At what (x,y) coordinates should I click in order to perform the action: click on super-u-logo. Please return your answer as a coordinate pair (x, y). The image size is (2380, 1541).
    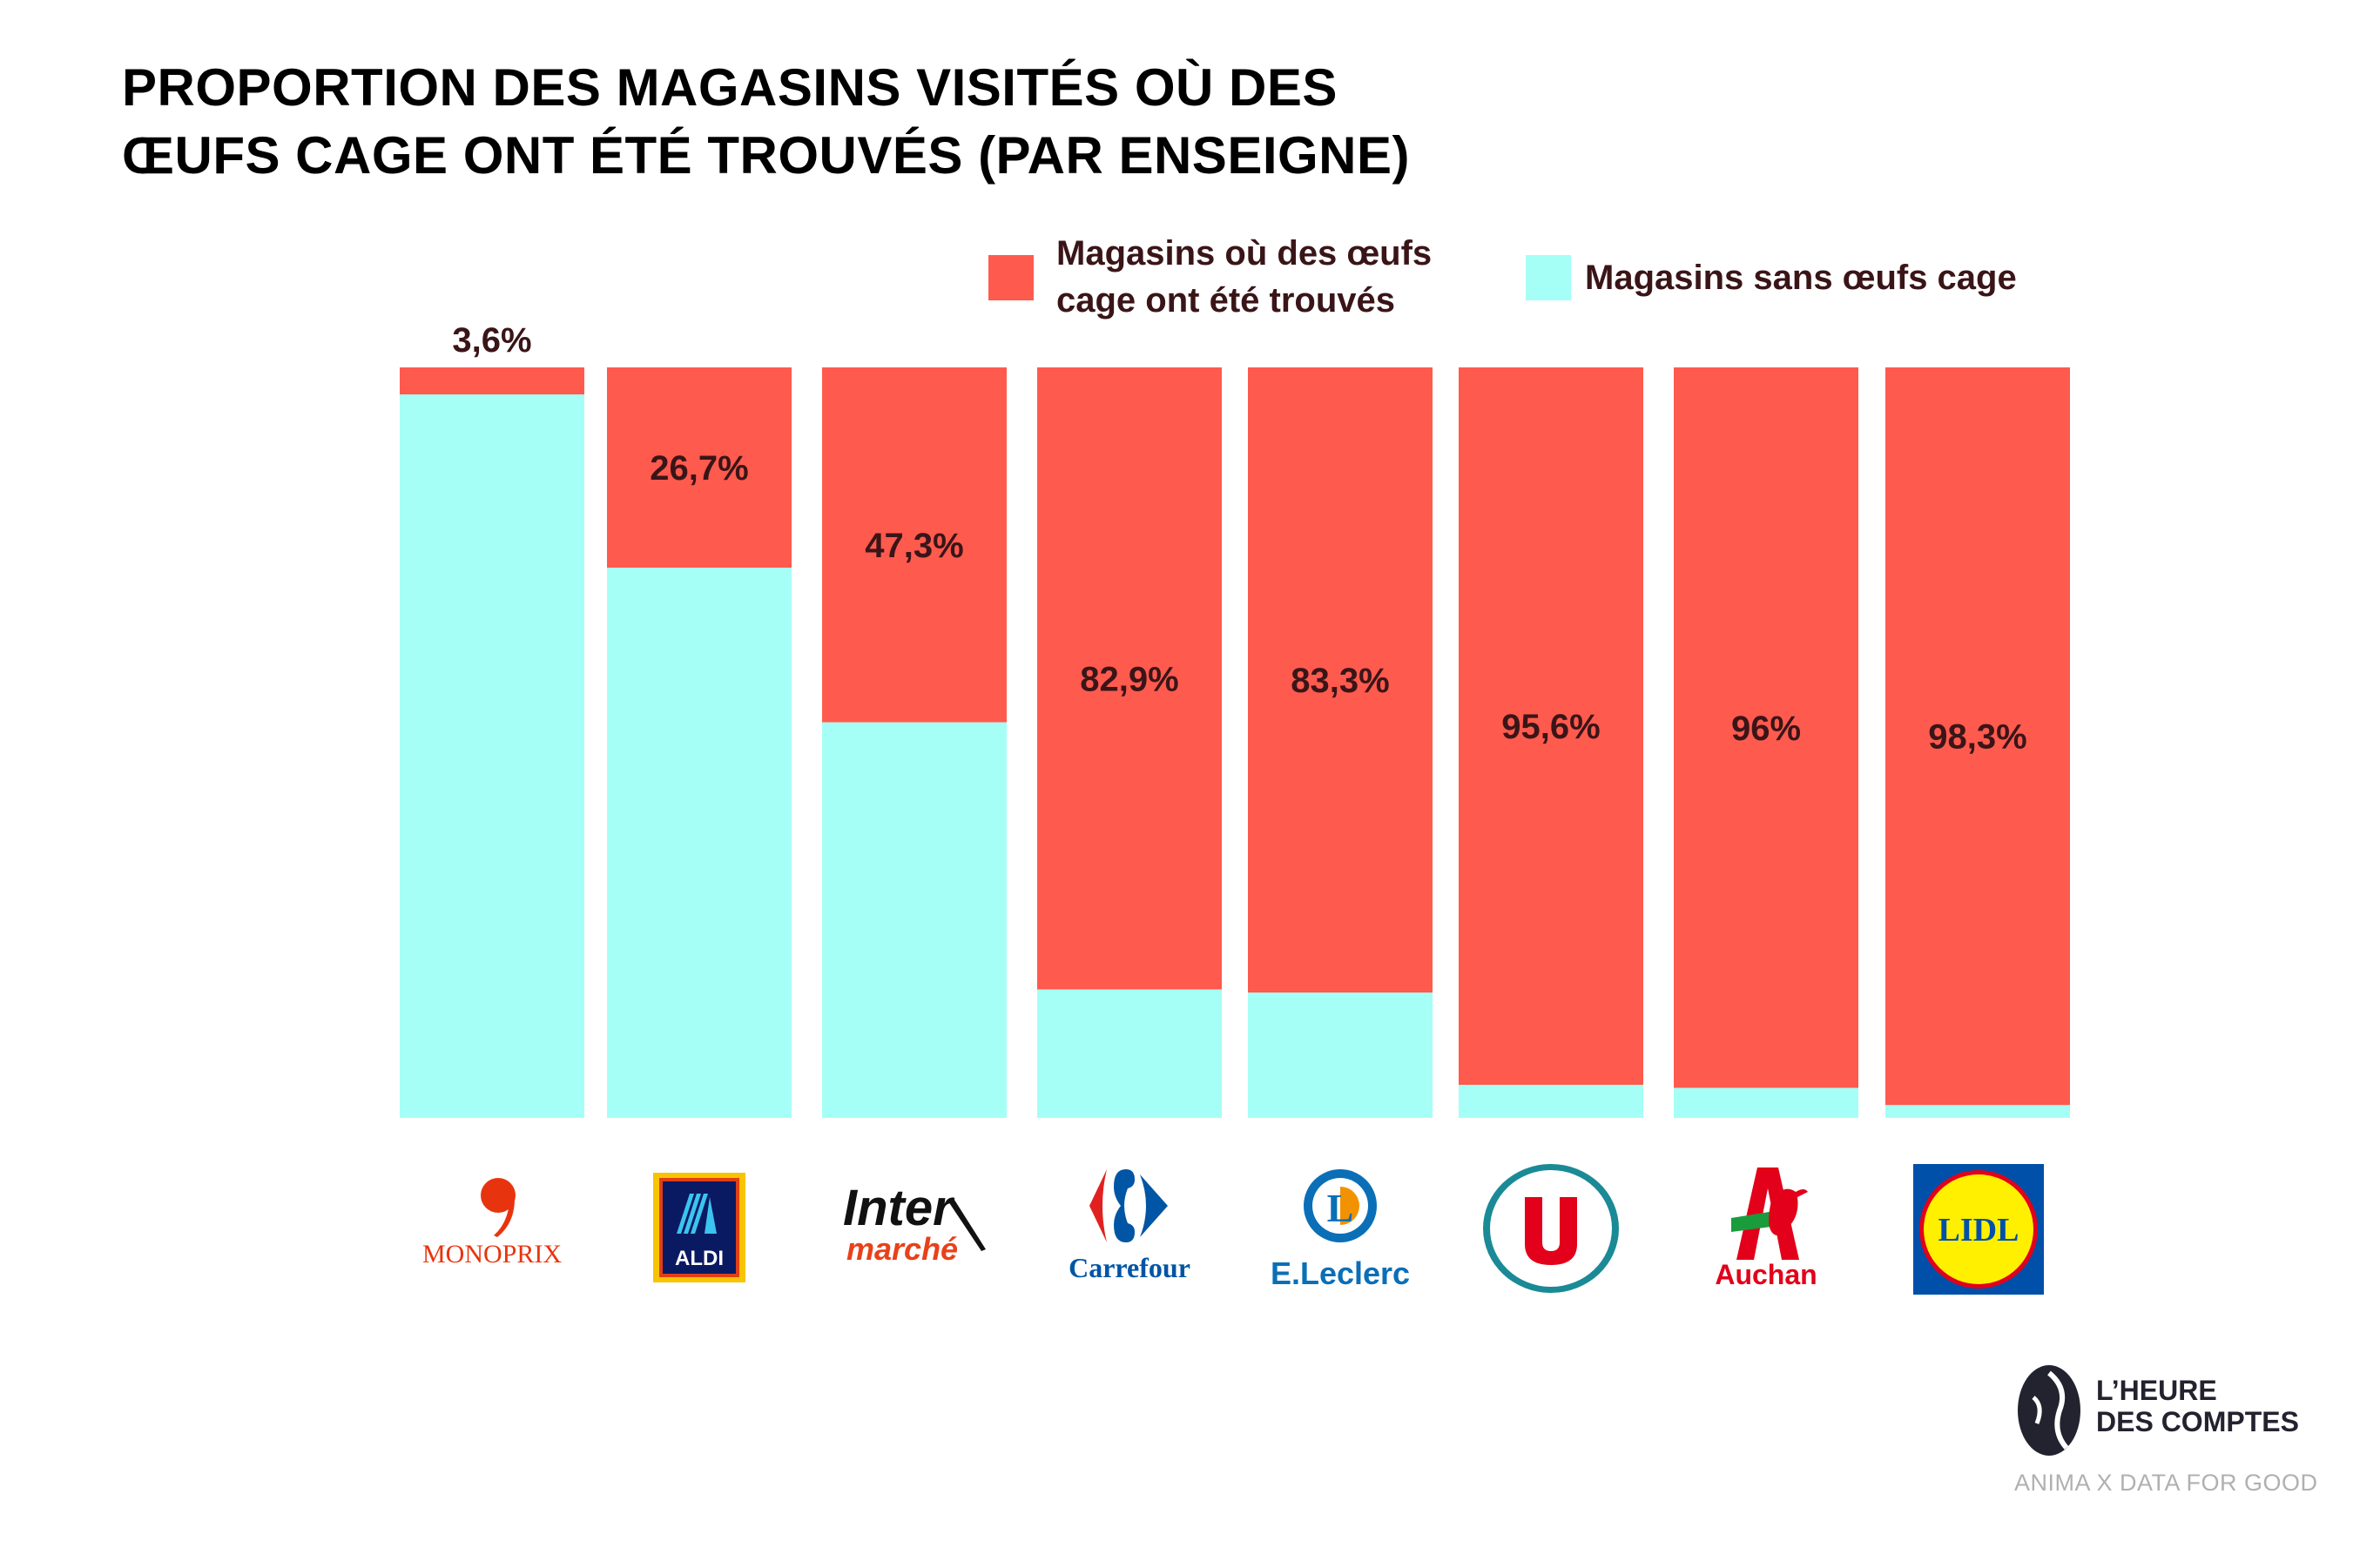
    Looking at the image, I should click on (1551, 1228).